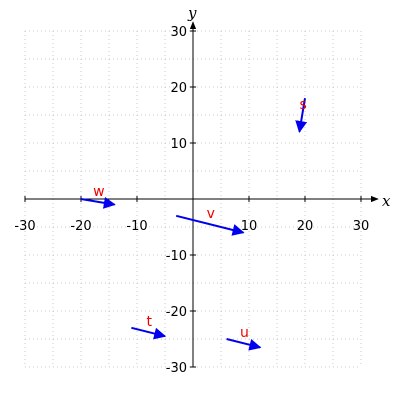  I want to click on y-tick-label: 10, so click(178, 144).